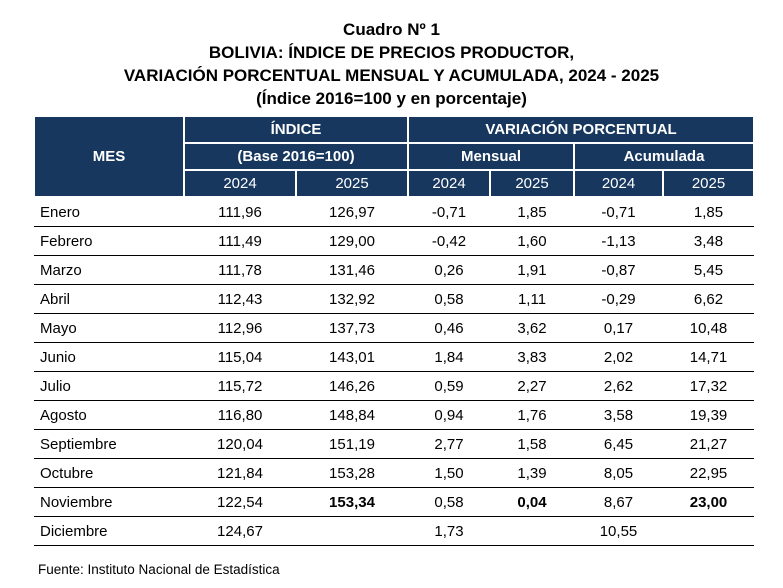 The image size is (783, 588). Describe the element at coordinates (709, 212) in the screenshot. I see `value-cell: 1,85` at that location.